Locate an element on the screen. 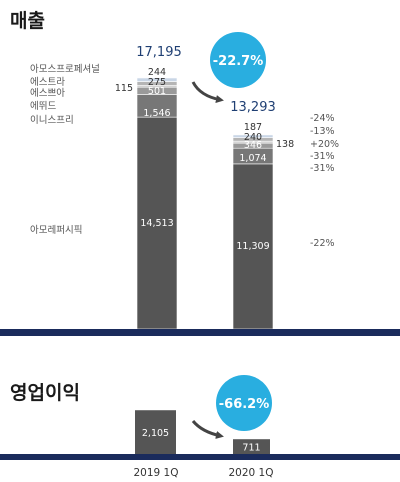  legend-2: 에뛰드 is located at coordinates (43, 106).